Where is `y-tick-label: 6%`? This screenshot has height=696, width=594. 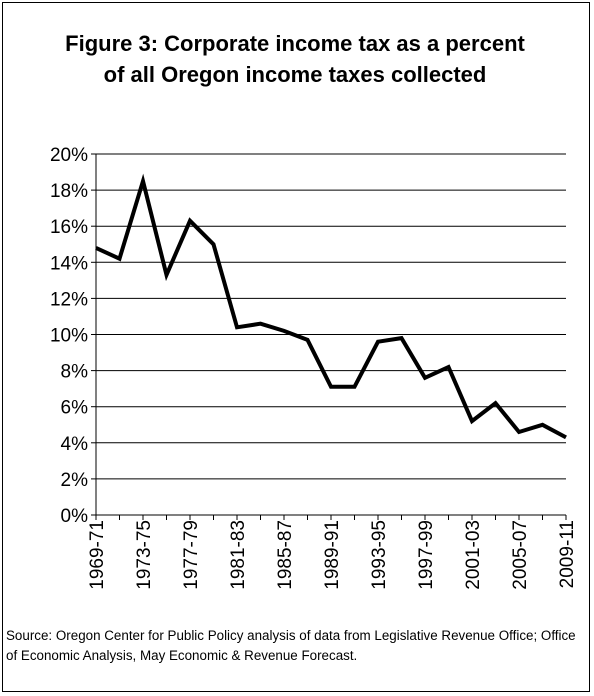
y-tick-label: 6% is located at coordinates (75, 408).